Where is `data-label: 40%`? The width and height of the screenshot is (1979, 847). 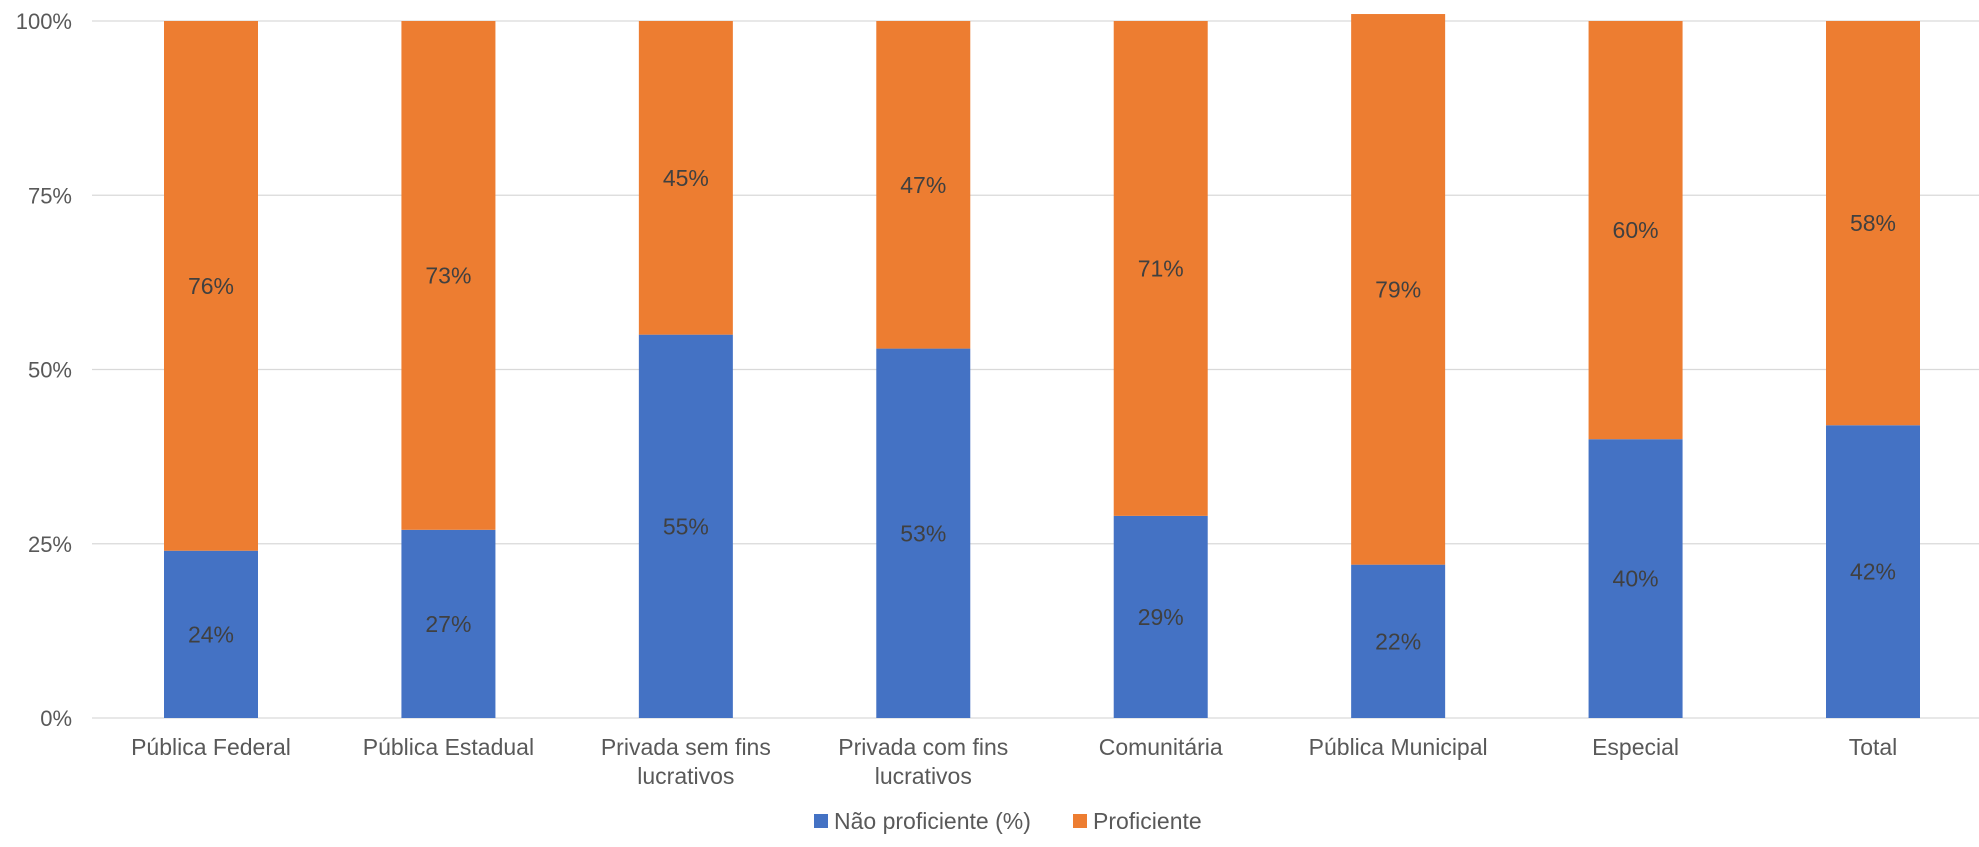 data-label: 40% is located at coordinates (1636, 579).